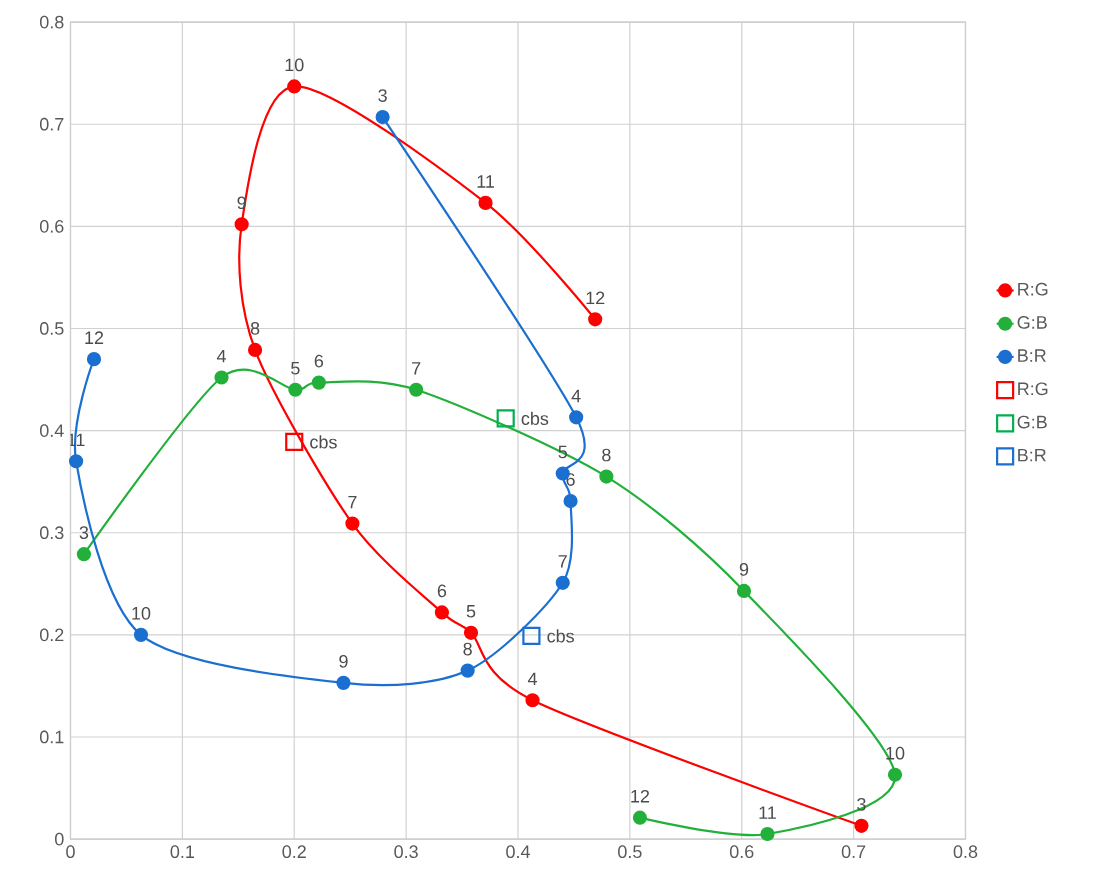 This screenshot has width=1108, height=881. What do you see at coordinates (51, 737) in the screenshot?
I see `y-tick-label: 0.1` at bounding box center [51, 737].